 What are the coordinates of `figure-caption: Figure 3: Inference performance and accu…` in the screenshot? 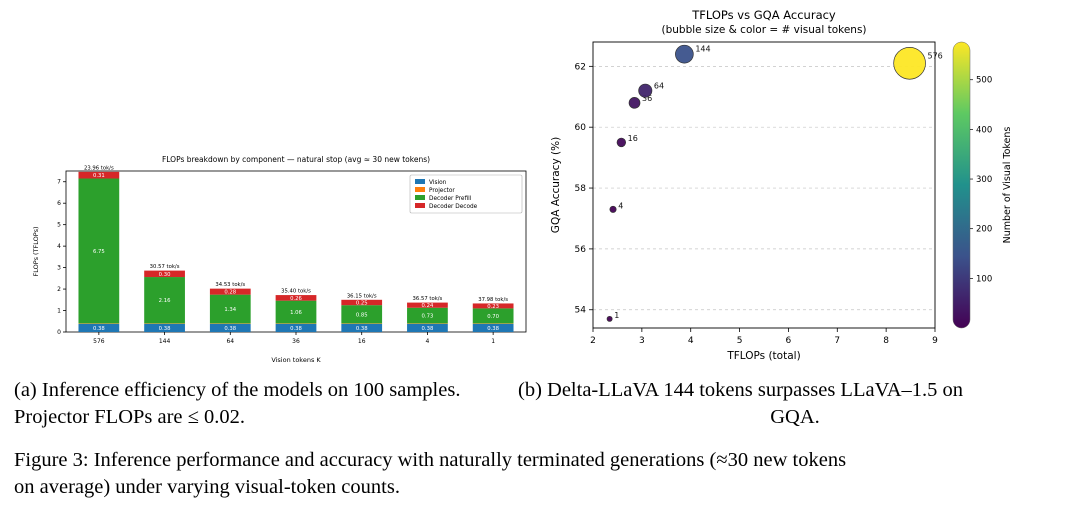 It's located at (543, 473).